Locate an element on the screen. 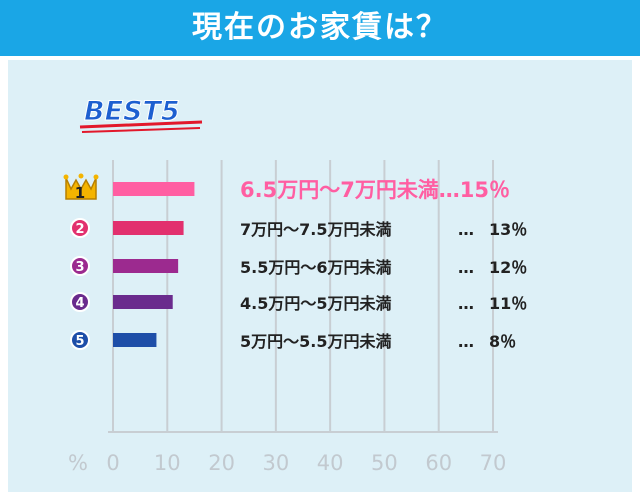 The width and height of the screenshot is (640, 499). rank-number: 5 is located at coordinates (79, 341).